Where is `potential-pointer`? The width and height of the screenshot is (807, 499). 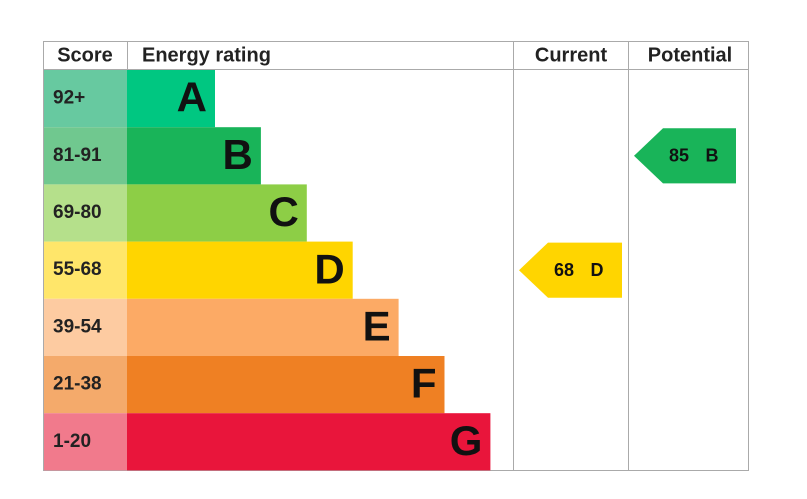
potential-pointer is located at coordinates (685, 156).